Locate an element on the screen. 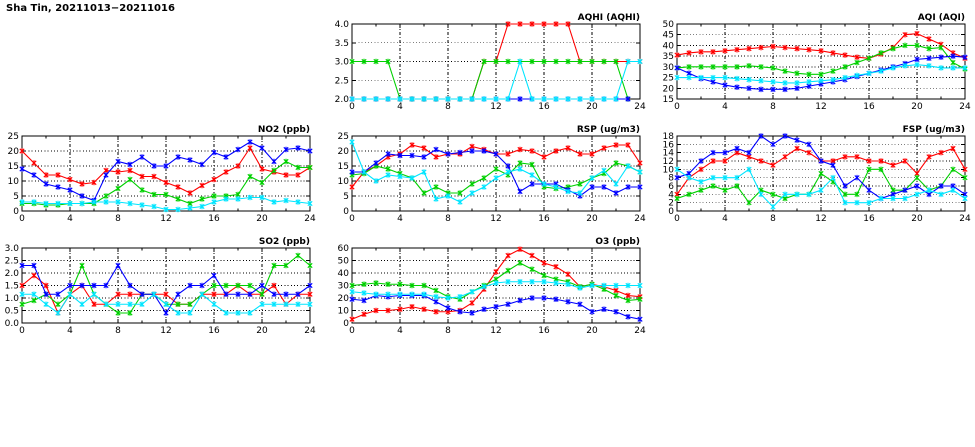 The width and height of the screenshot is (975, 447). x-tick-label: 8 is located at coordinates (118, 219).